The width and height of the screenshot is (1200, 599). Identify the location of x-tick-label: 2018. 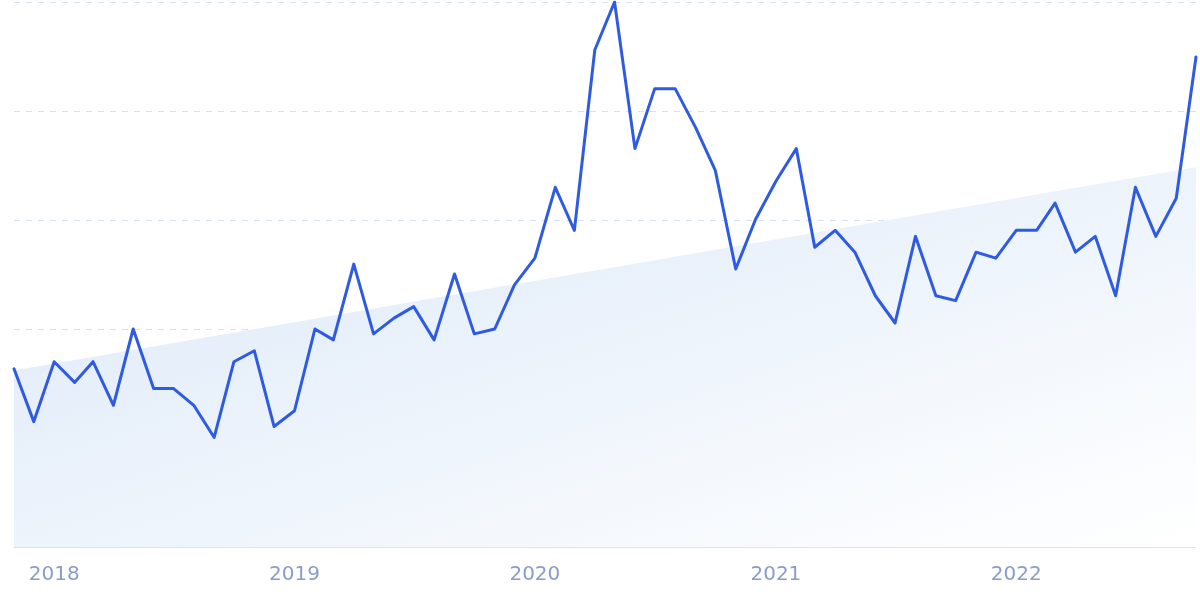
(54, 573).